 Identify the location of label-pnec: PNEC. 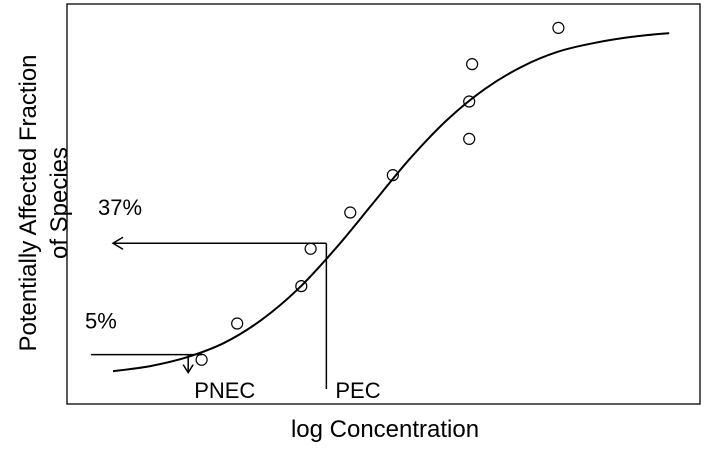
(224, 390).